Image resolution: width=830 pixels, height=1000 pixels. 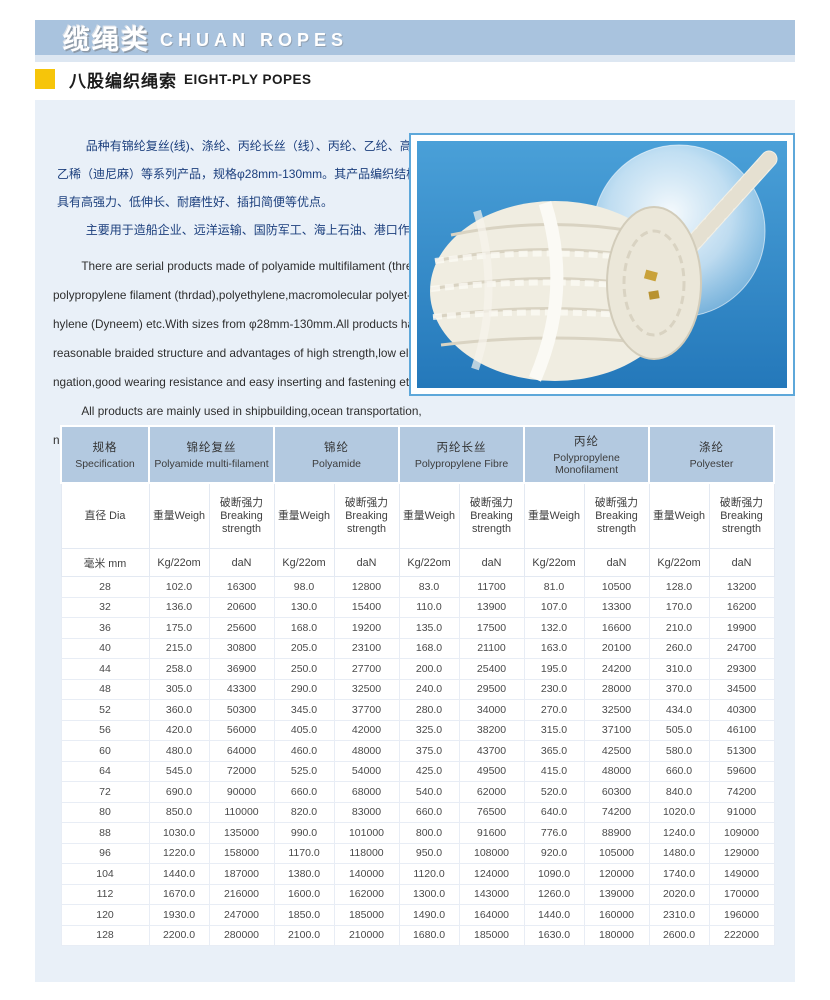 What do you see at coordinates (491, 515) in the screenshot?
I see `col-breaking-strength: 破断强力 Breaking strength` at bounding box center [491, 515].